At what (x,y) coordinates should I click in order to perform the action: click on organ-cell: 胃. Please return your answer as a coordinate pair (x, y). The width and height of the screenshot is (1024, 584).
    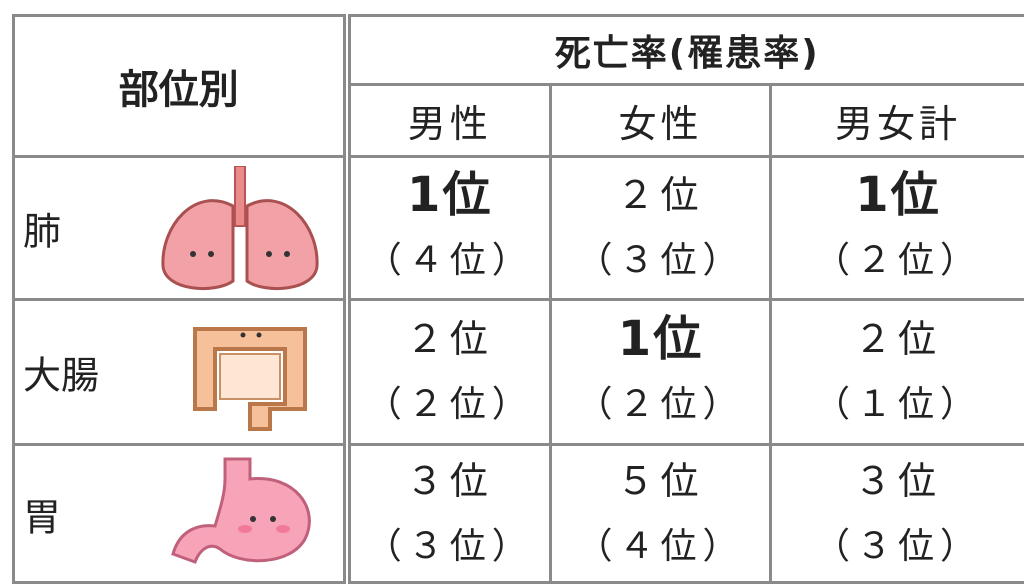
    Looking at the image, I should click on (180, 514).